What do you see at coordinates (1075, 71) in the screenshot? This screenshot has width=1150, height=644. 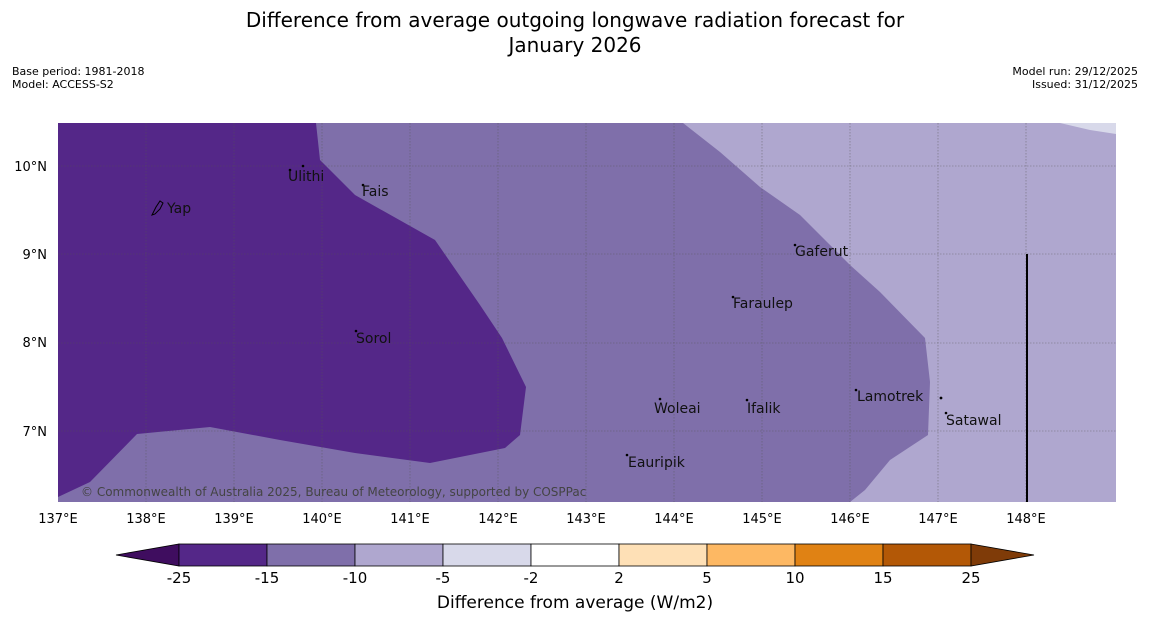 I see `model-run: Model run: 29/12/2025` at bounding box center [1075, 71].